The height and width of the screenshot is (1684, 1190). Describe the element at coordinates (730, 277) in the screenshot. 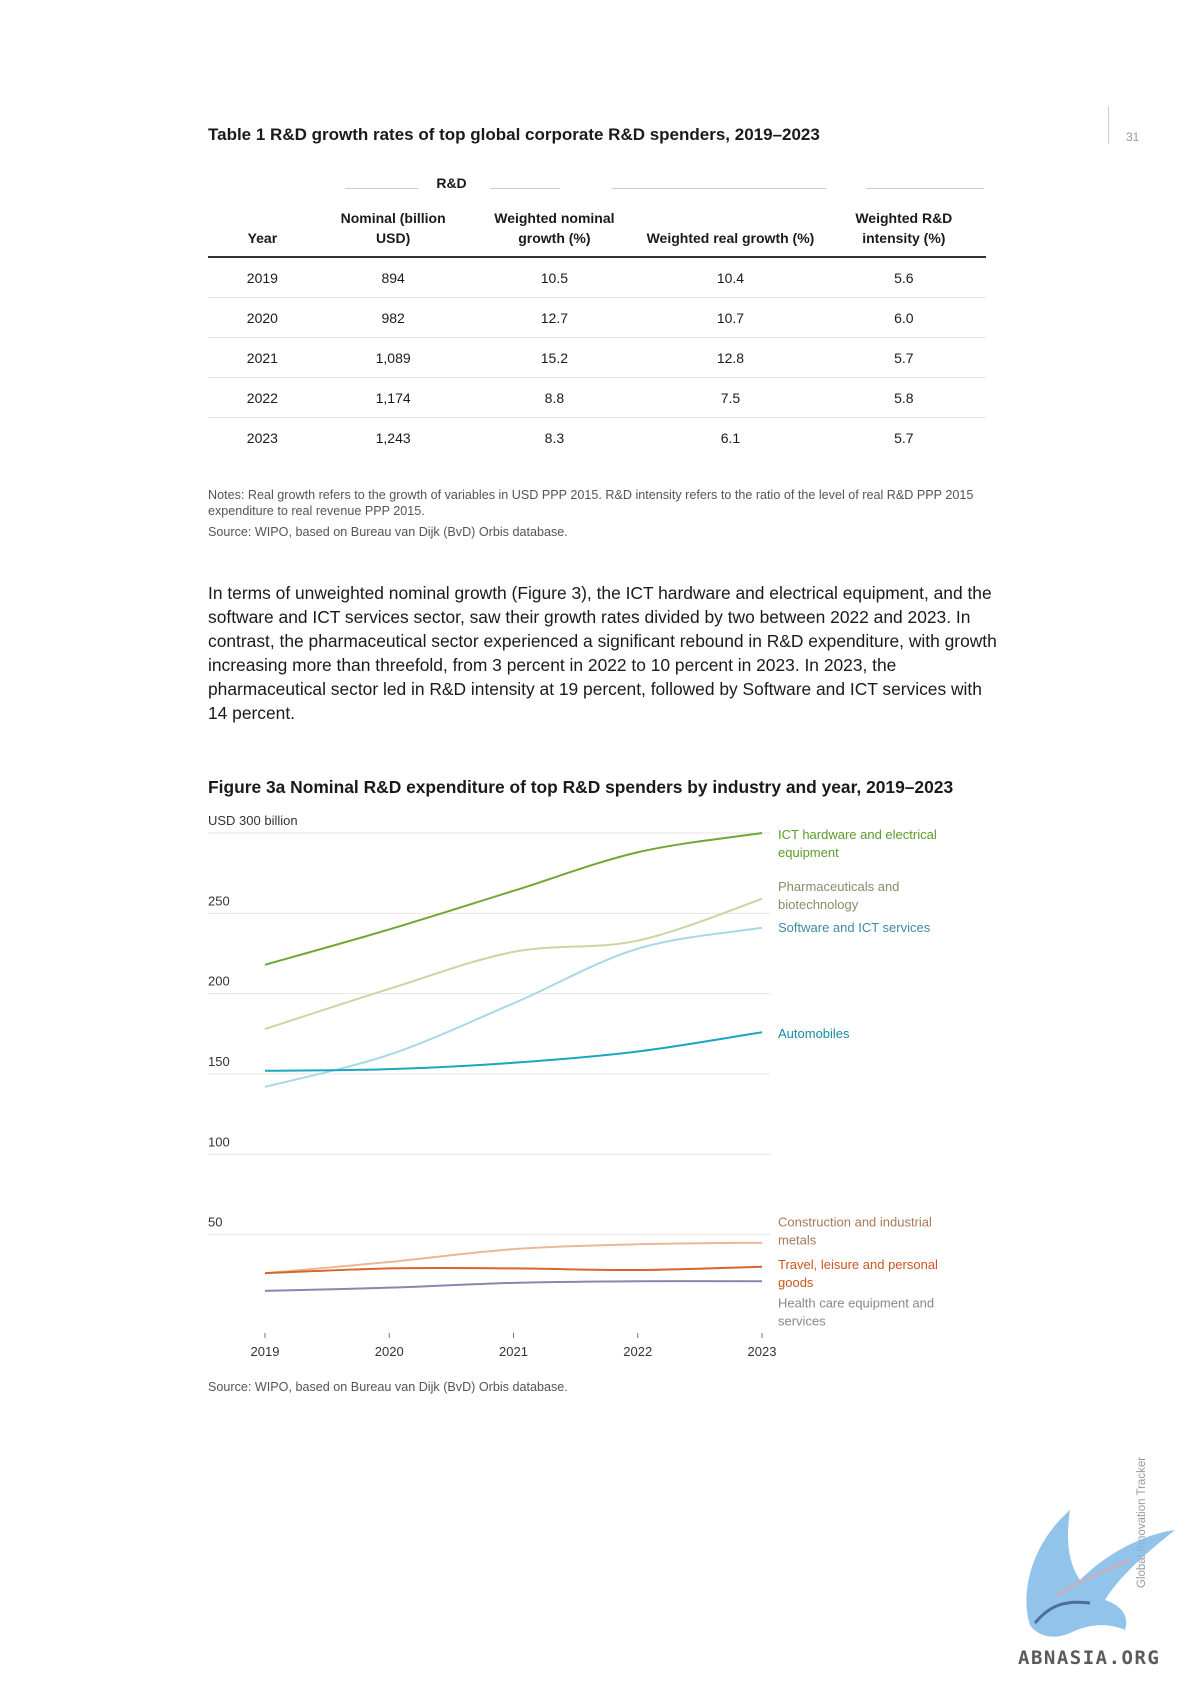

I see `table-cell: 10.4` at that location.